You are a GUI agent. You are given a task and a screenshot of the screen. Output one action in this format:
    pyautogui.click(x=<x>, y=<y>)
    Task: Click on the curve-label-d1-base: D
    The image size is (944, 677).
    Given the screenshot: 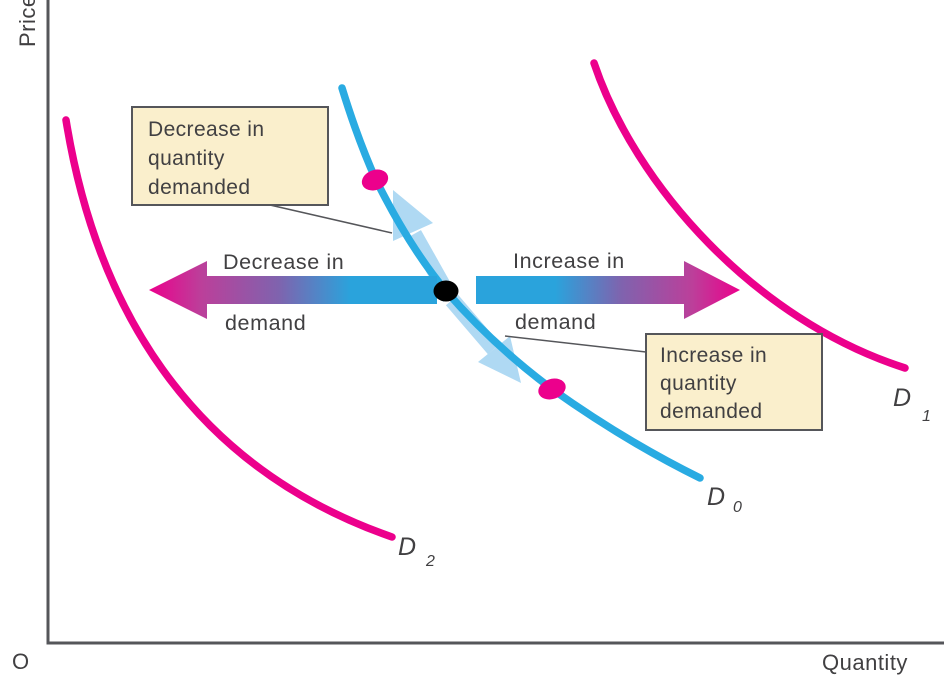 What is the action you would take?
    pyautogui.click(x=902, y=398)
    